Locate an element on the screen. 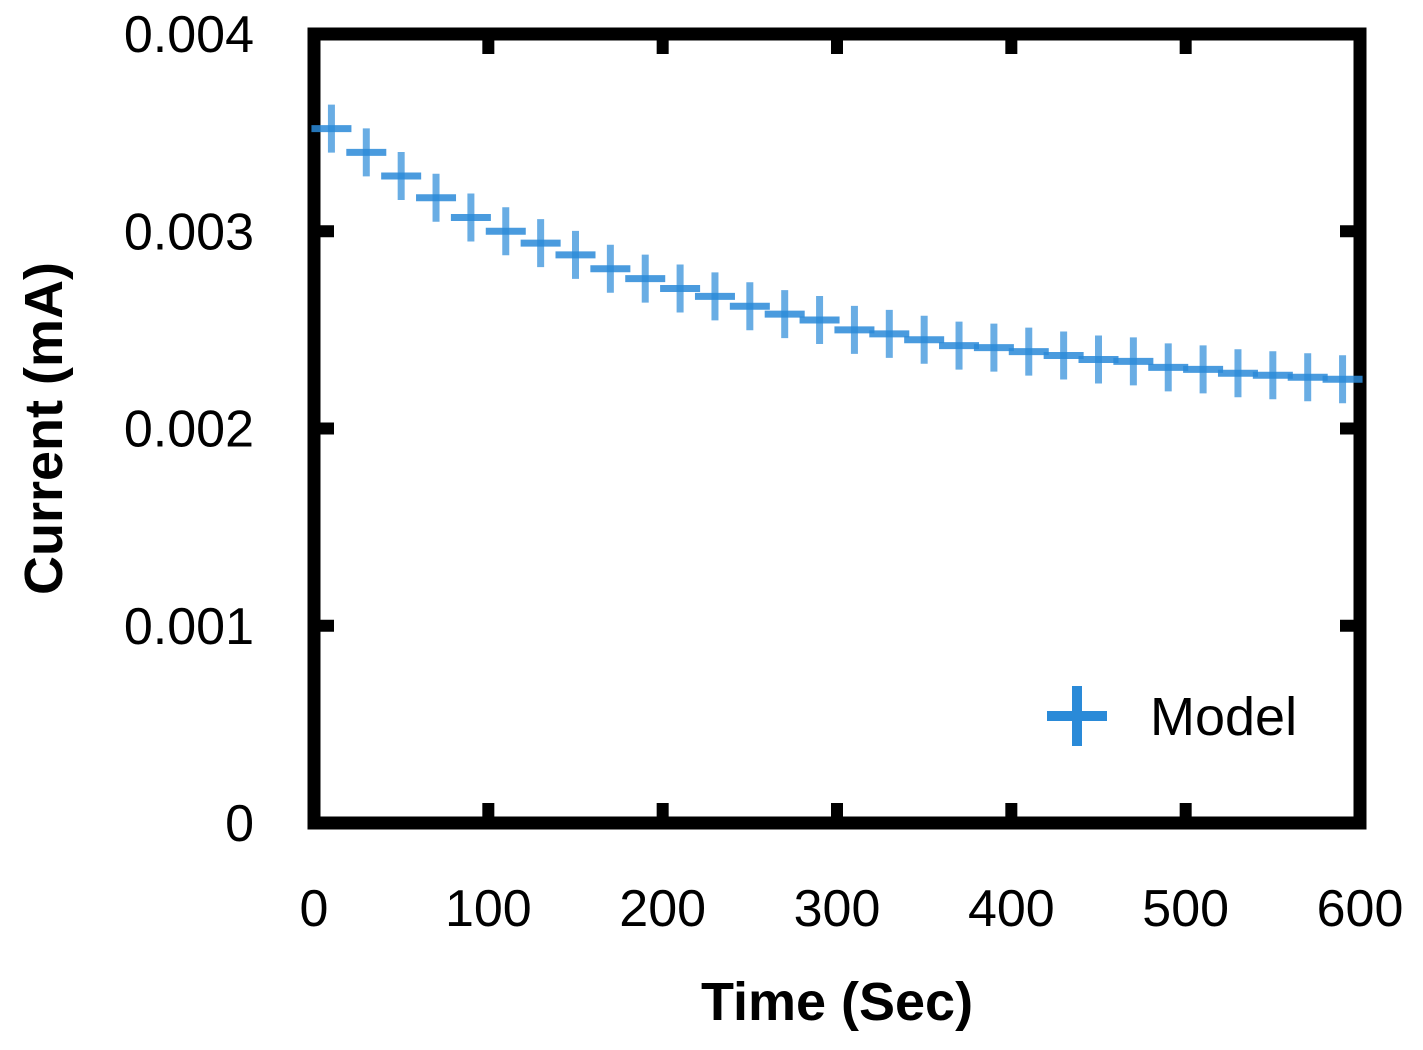 This screenshot has width=1423, height=1050. y-tick-label: 0.004 is located at coordinates (189, 35).